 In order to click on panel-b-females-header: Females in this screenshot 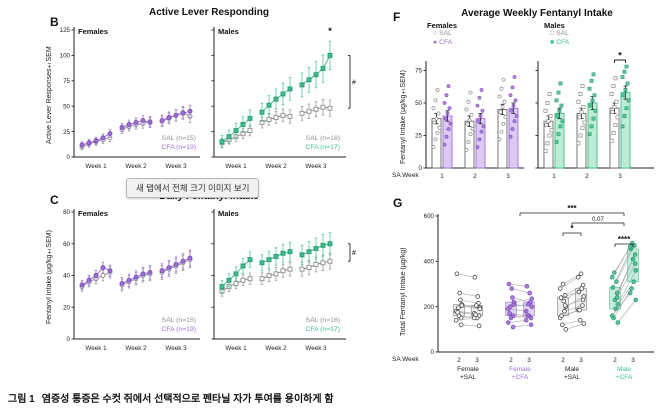, I will do `click(93, 31)`.